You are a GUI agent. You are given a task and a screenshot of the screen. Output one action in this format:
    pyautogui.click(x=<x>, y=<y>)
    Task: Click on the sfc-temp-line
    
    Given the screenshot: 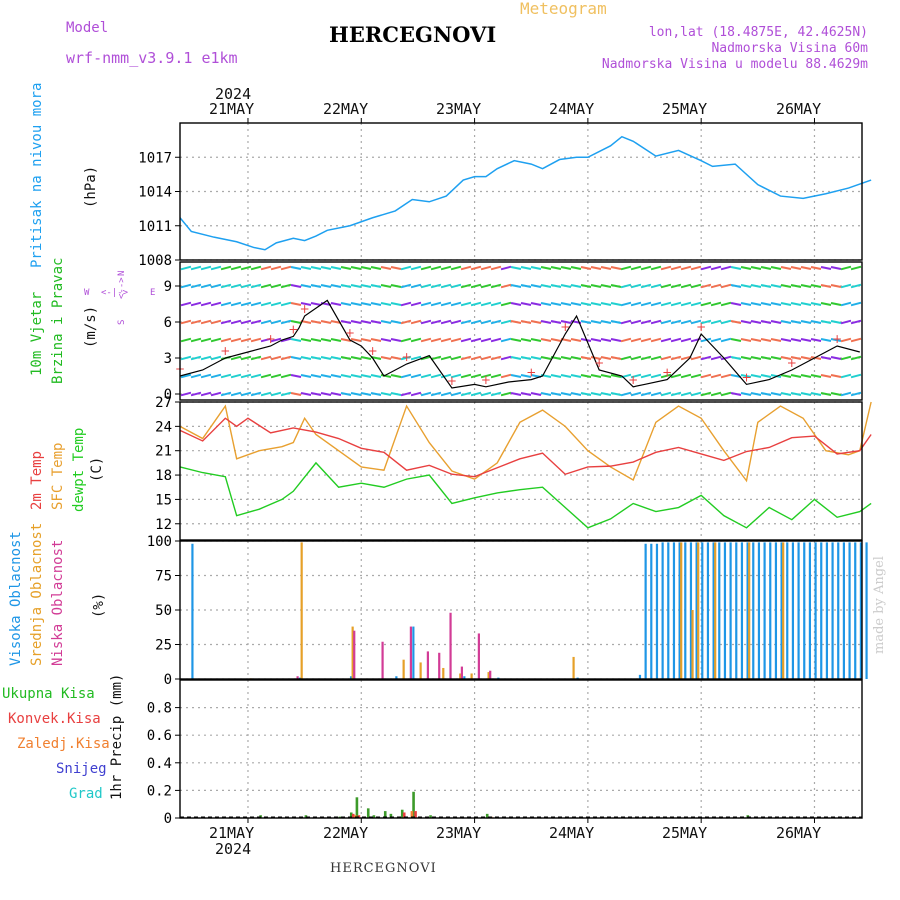 What is the action you would take?
    pyautogui.click(x=525, y=442)
    